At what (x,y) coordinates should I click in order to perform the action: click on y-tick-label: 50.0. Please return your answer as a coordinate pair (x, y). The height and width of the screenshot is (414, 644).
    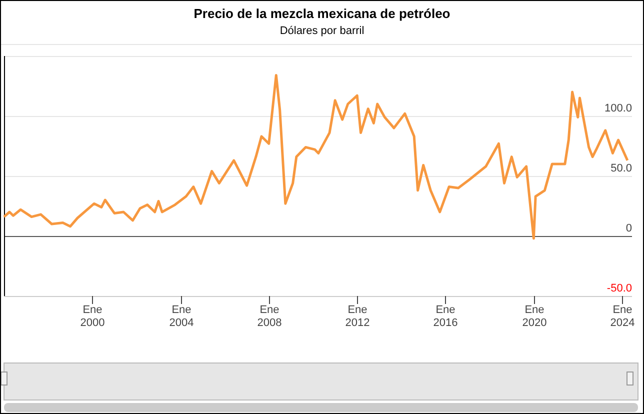
    Looking at the image, I should click on (621, 168).